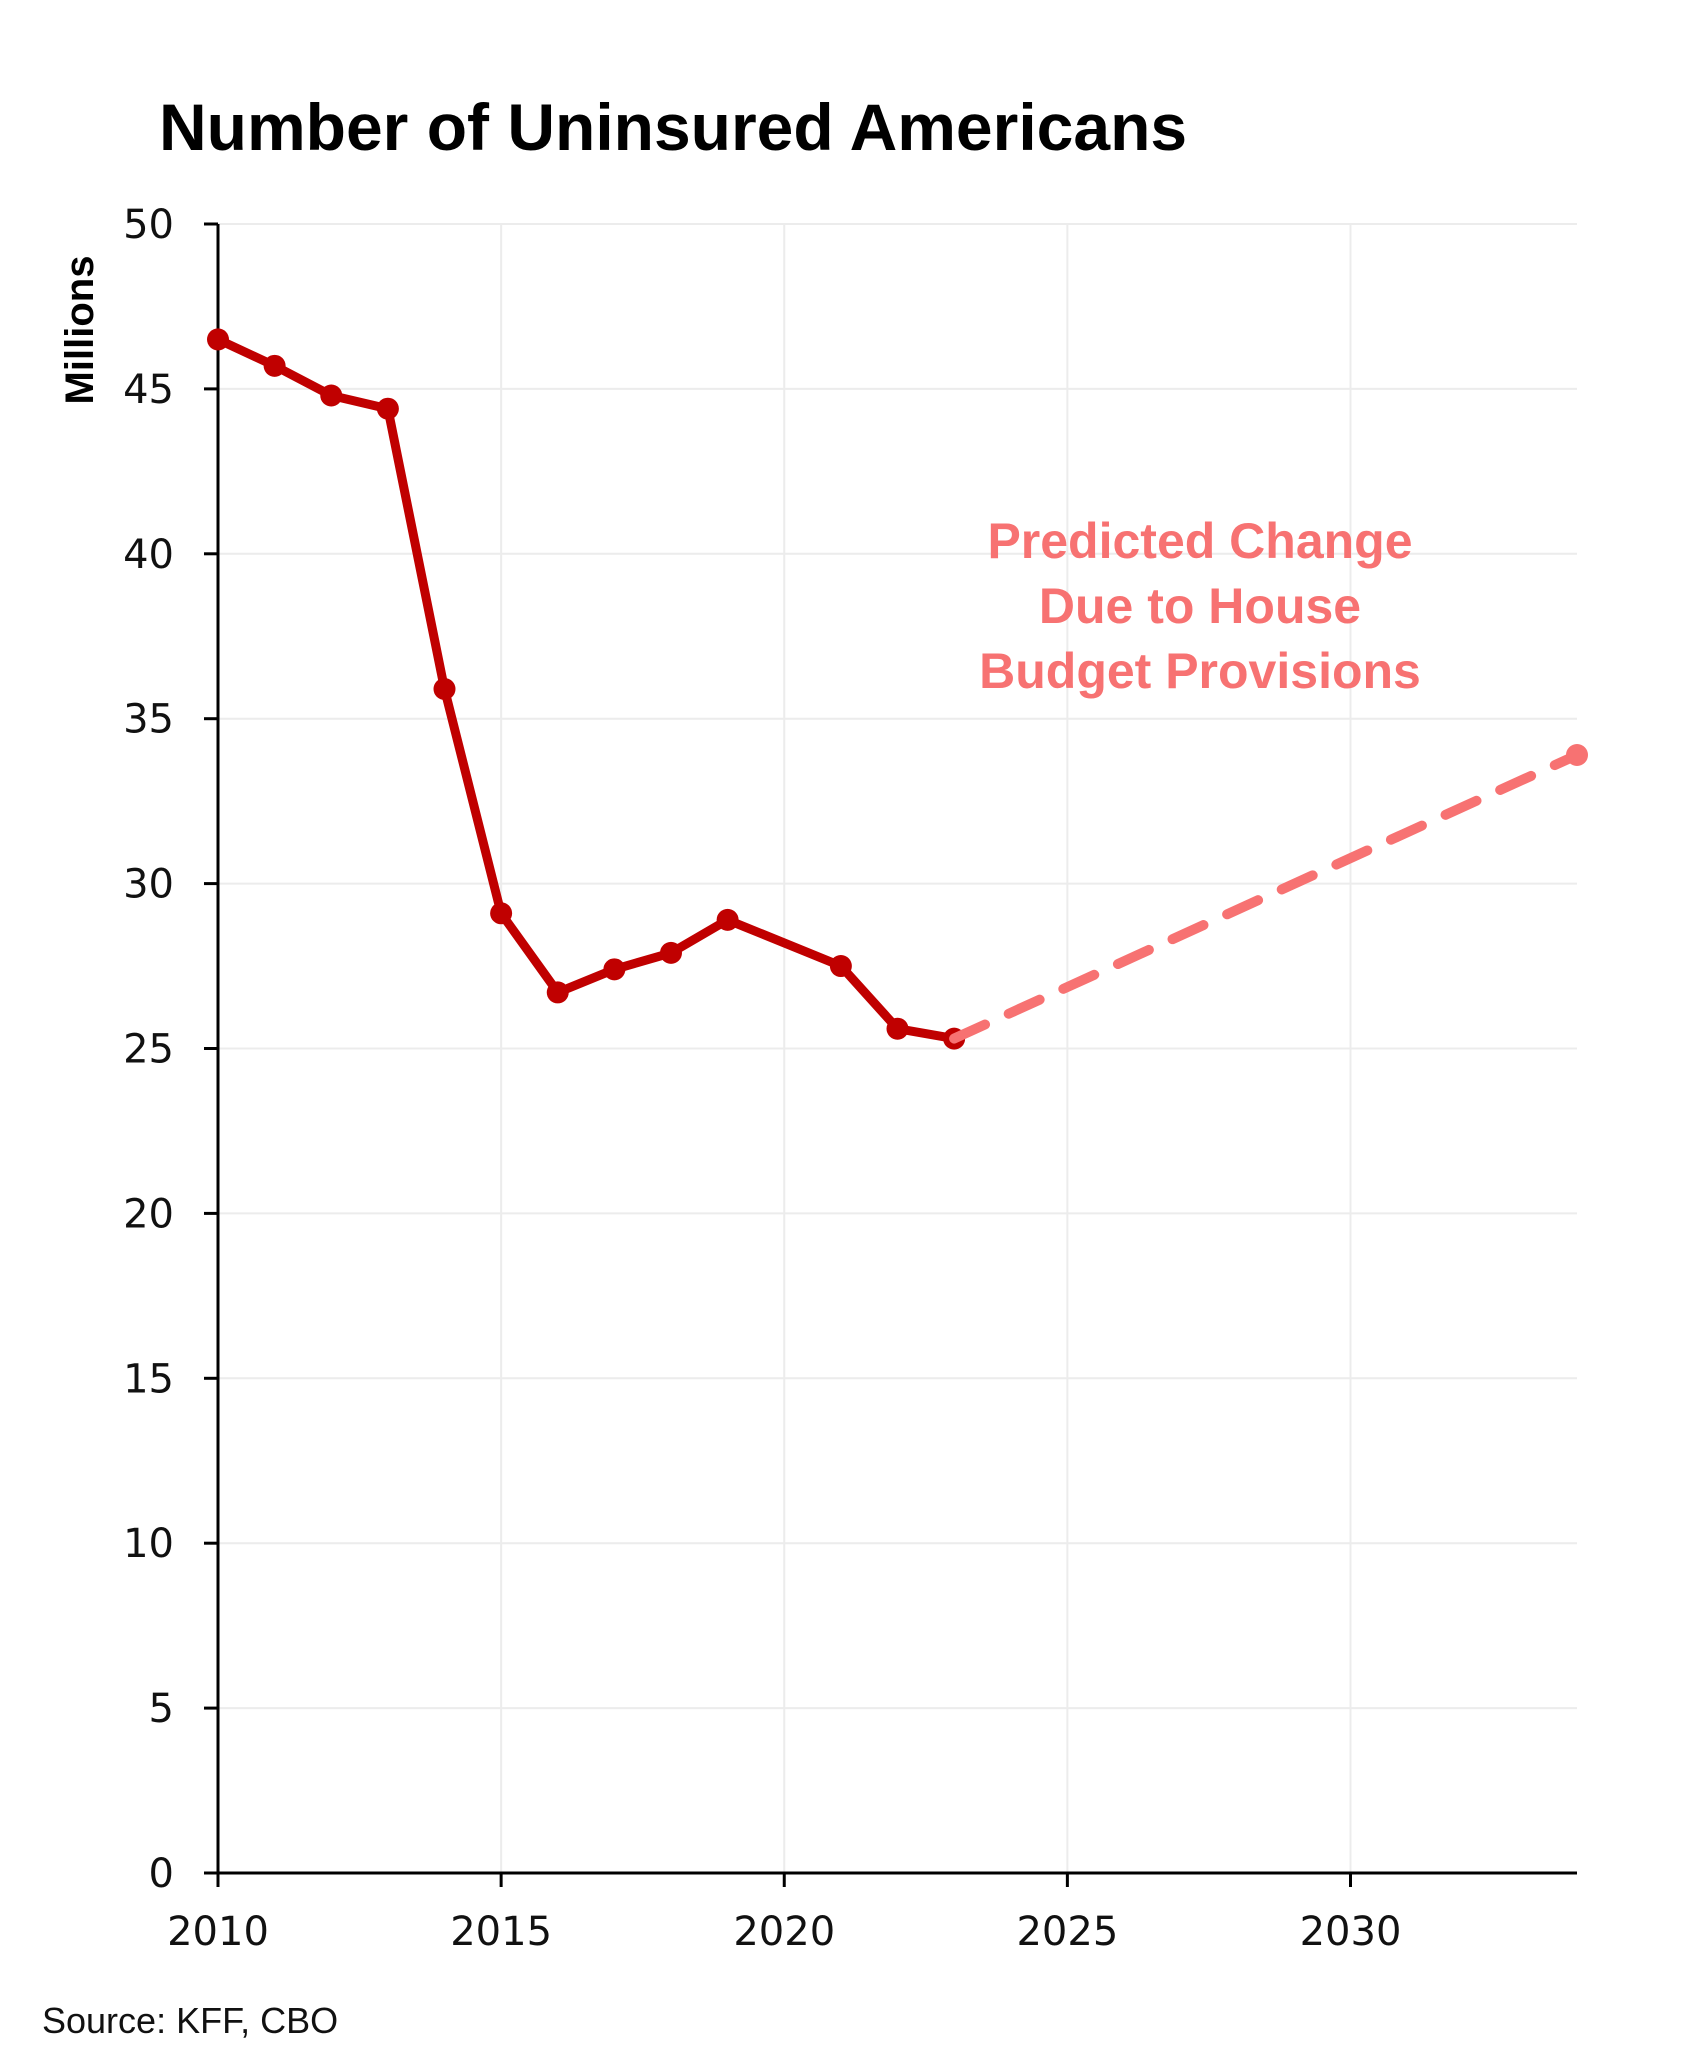 The width and height of the screenshot is (1683, 2048). Describe the element at coordinates (148, 720) in the screenshot. I see `y-tick-label-35: 35` at that location.